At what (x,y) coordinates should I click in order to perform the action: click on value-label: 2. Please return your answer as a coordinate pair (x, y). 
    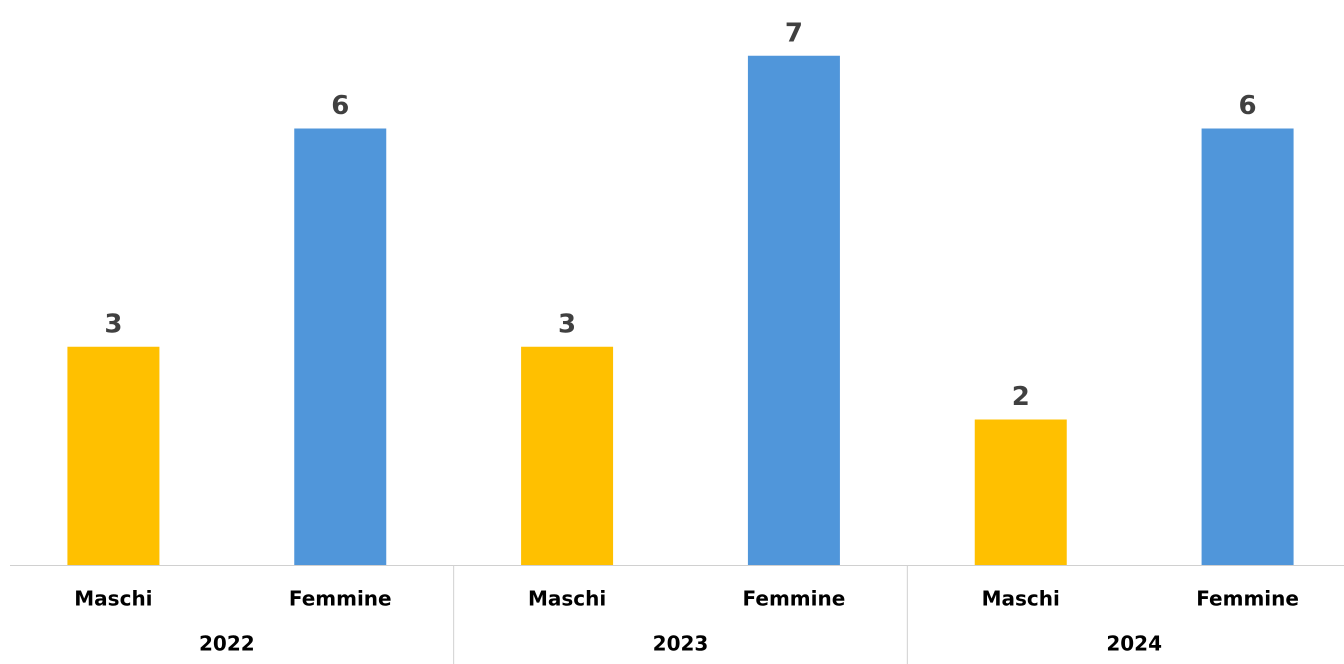
    Looking at the image, I should click on (1021, 397).